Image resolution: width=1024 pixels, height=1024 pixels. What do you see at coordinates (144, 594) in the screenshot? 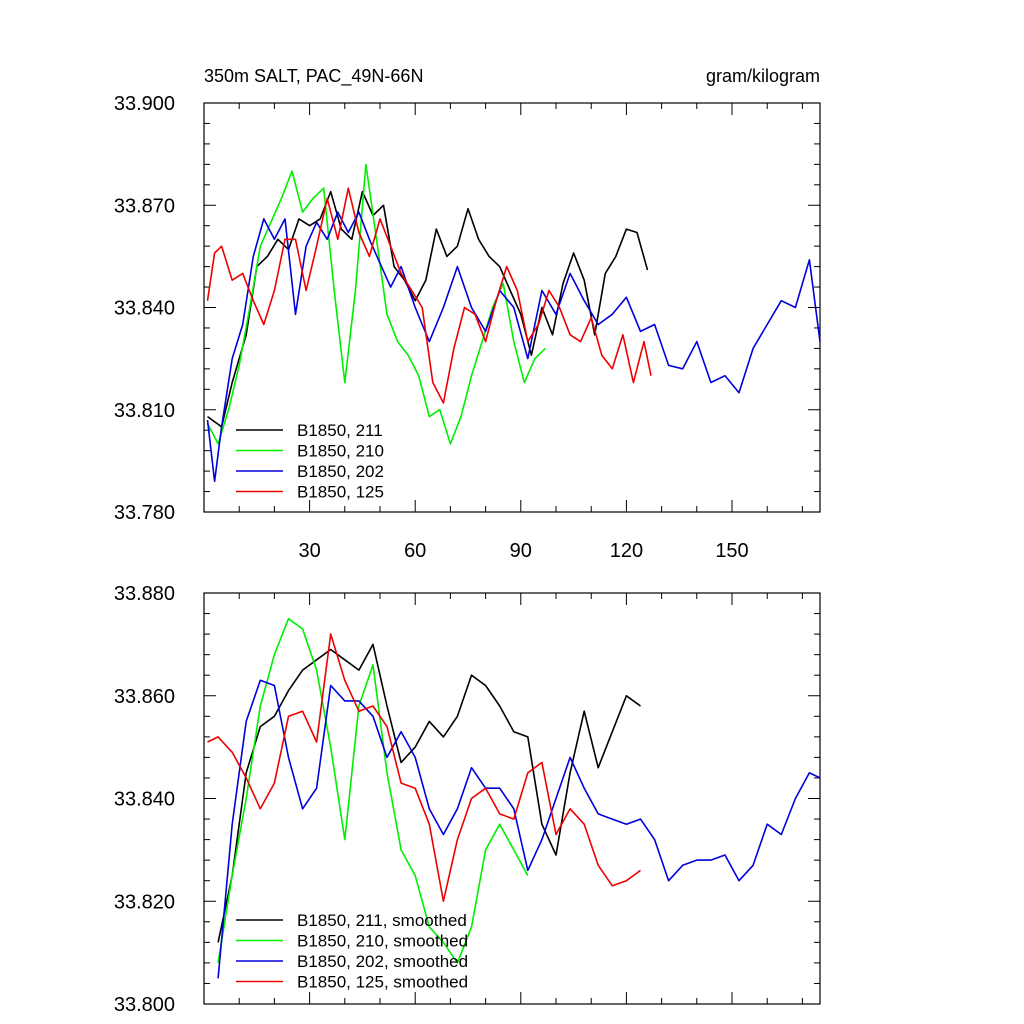
I see `y-tick-label: 33.880` at bounding box center [144, 594].